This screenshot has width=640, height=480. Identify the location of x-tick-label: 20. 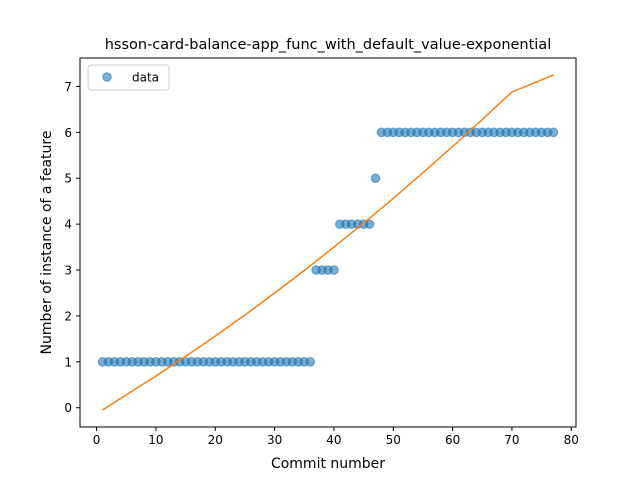
(215, 440).